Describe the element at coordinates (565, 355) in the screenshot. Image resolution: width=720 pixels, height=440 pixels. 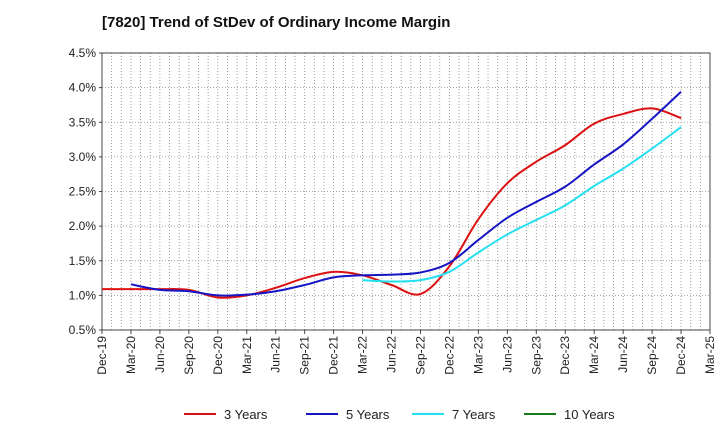
I see `x-tick-label: Dec-23` at that location.